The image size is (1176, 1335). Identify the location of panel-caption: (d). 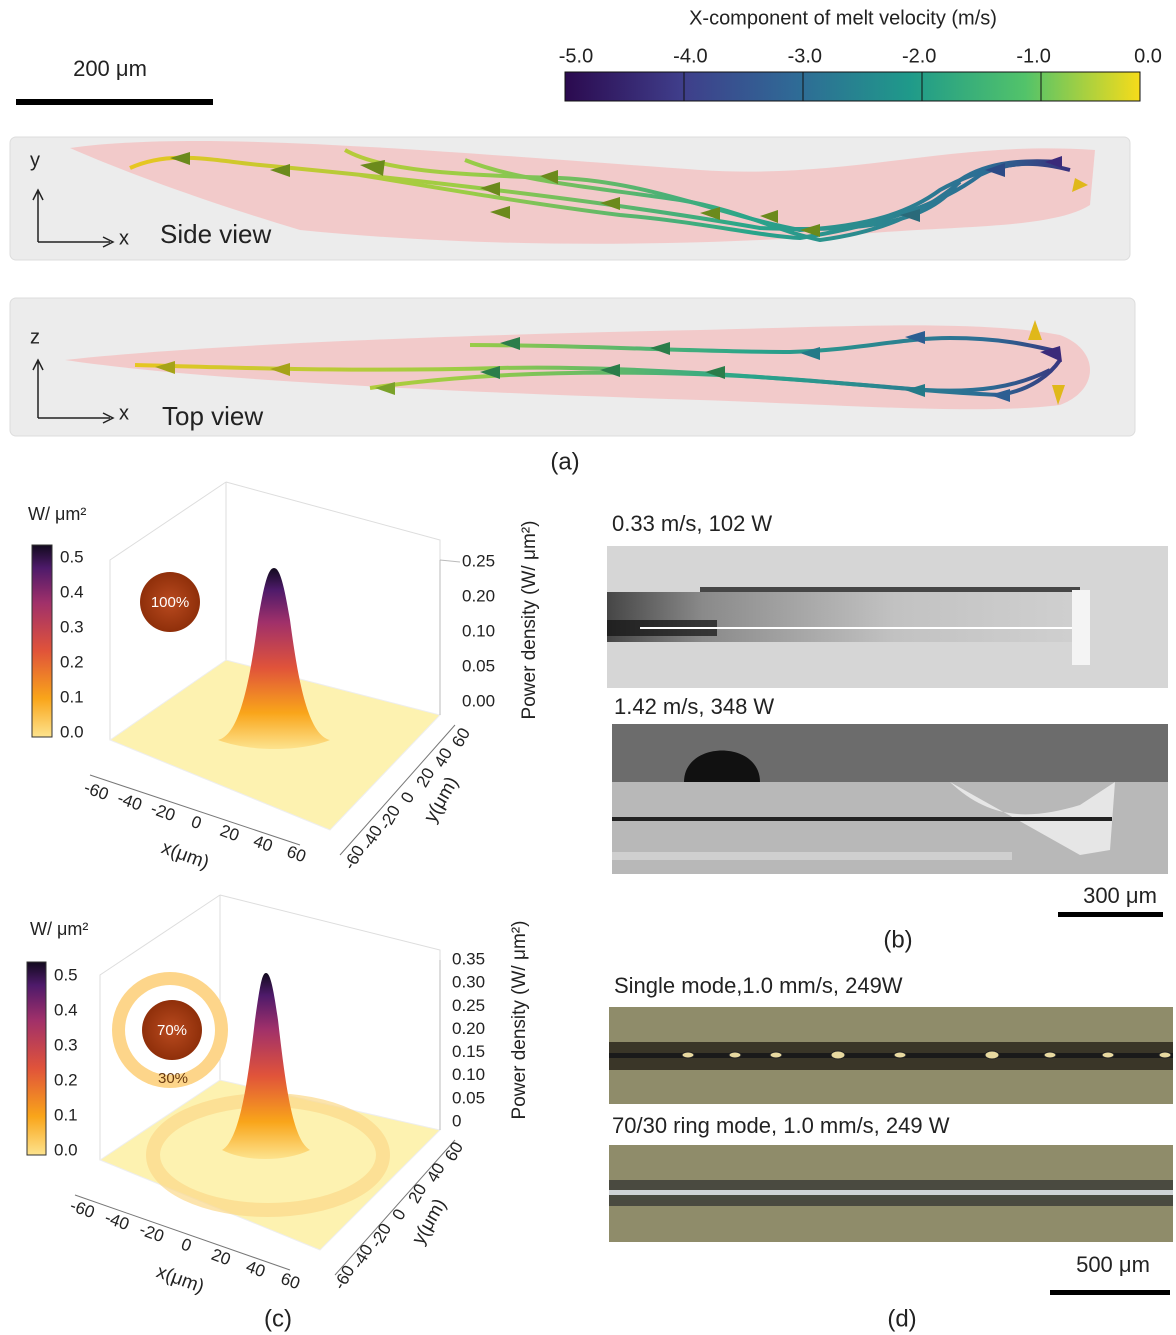
(901, 1318).